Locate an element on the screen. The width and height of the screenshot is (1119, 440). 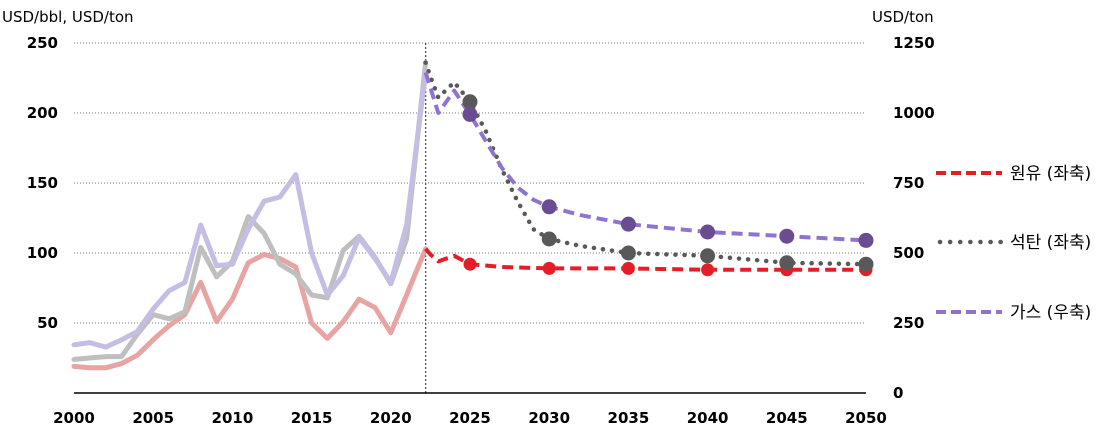
left-axis-ticks: 50 100 150 200 250 is located at coordinates (42, 183).